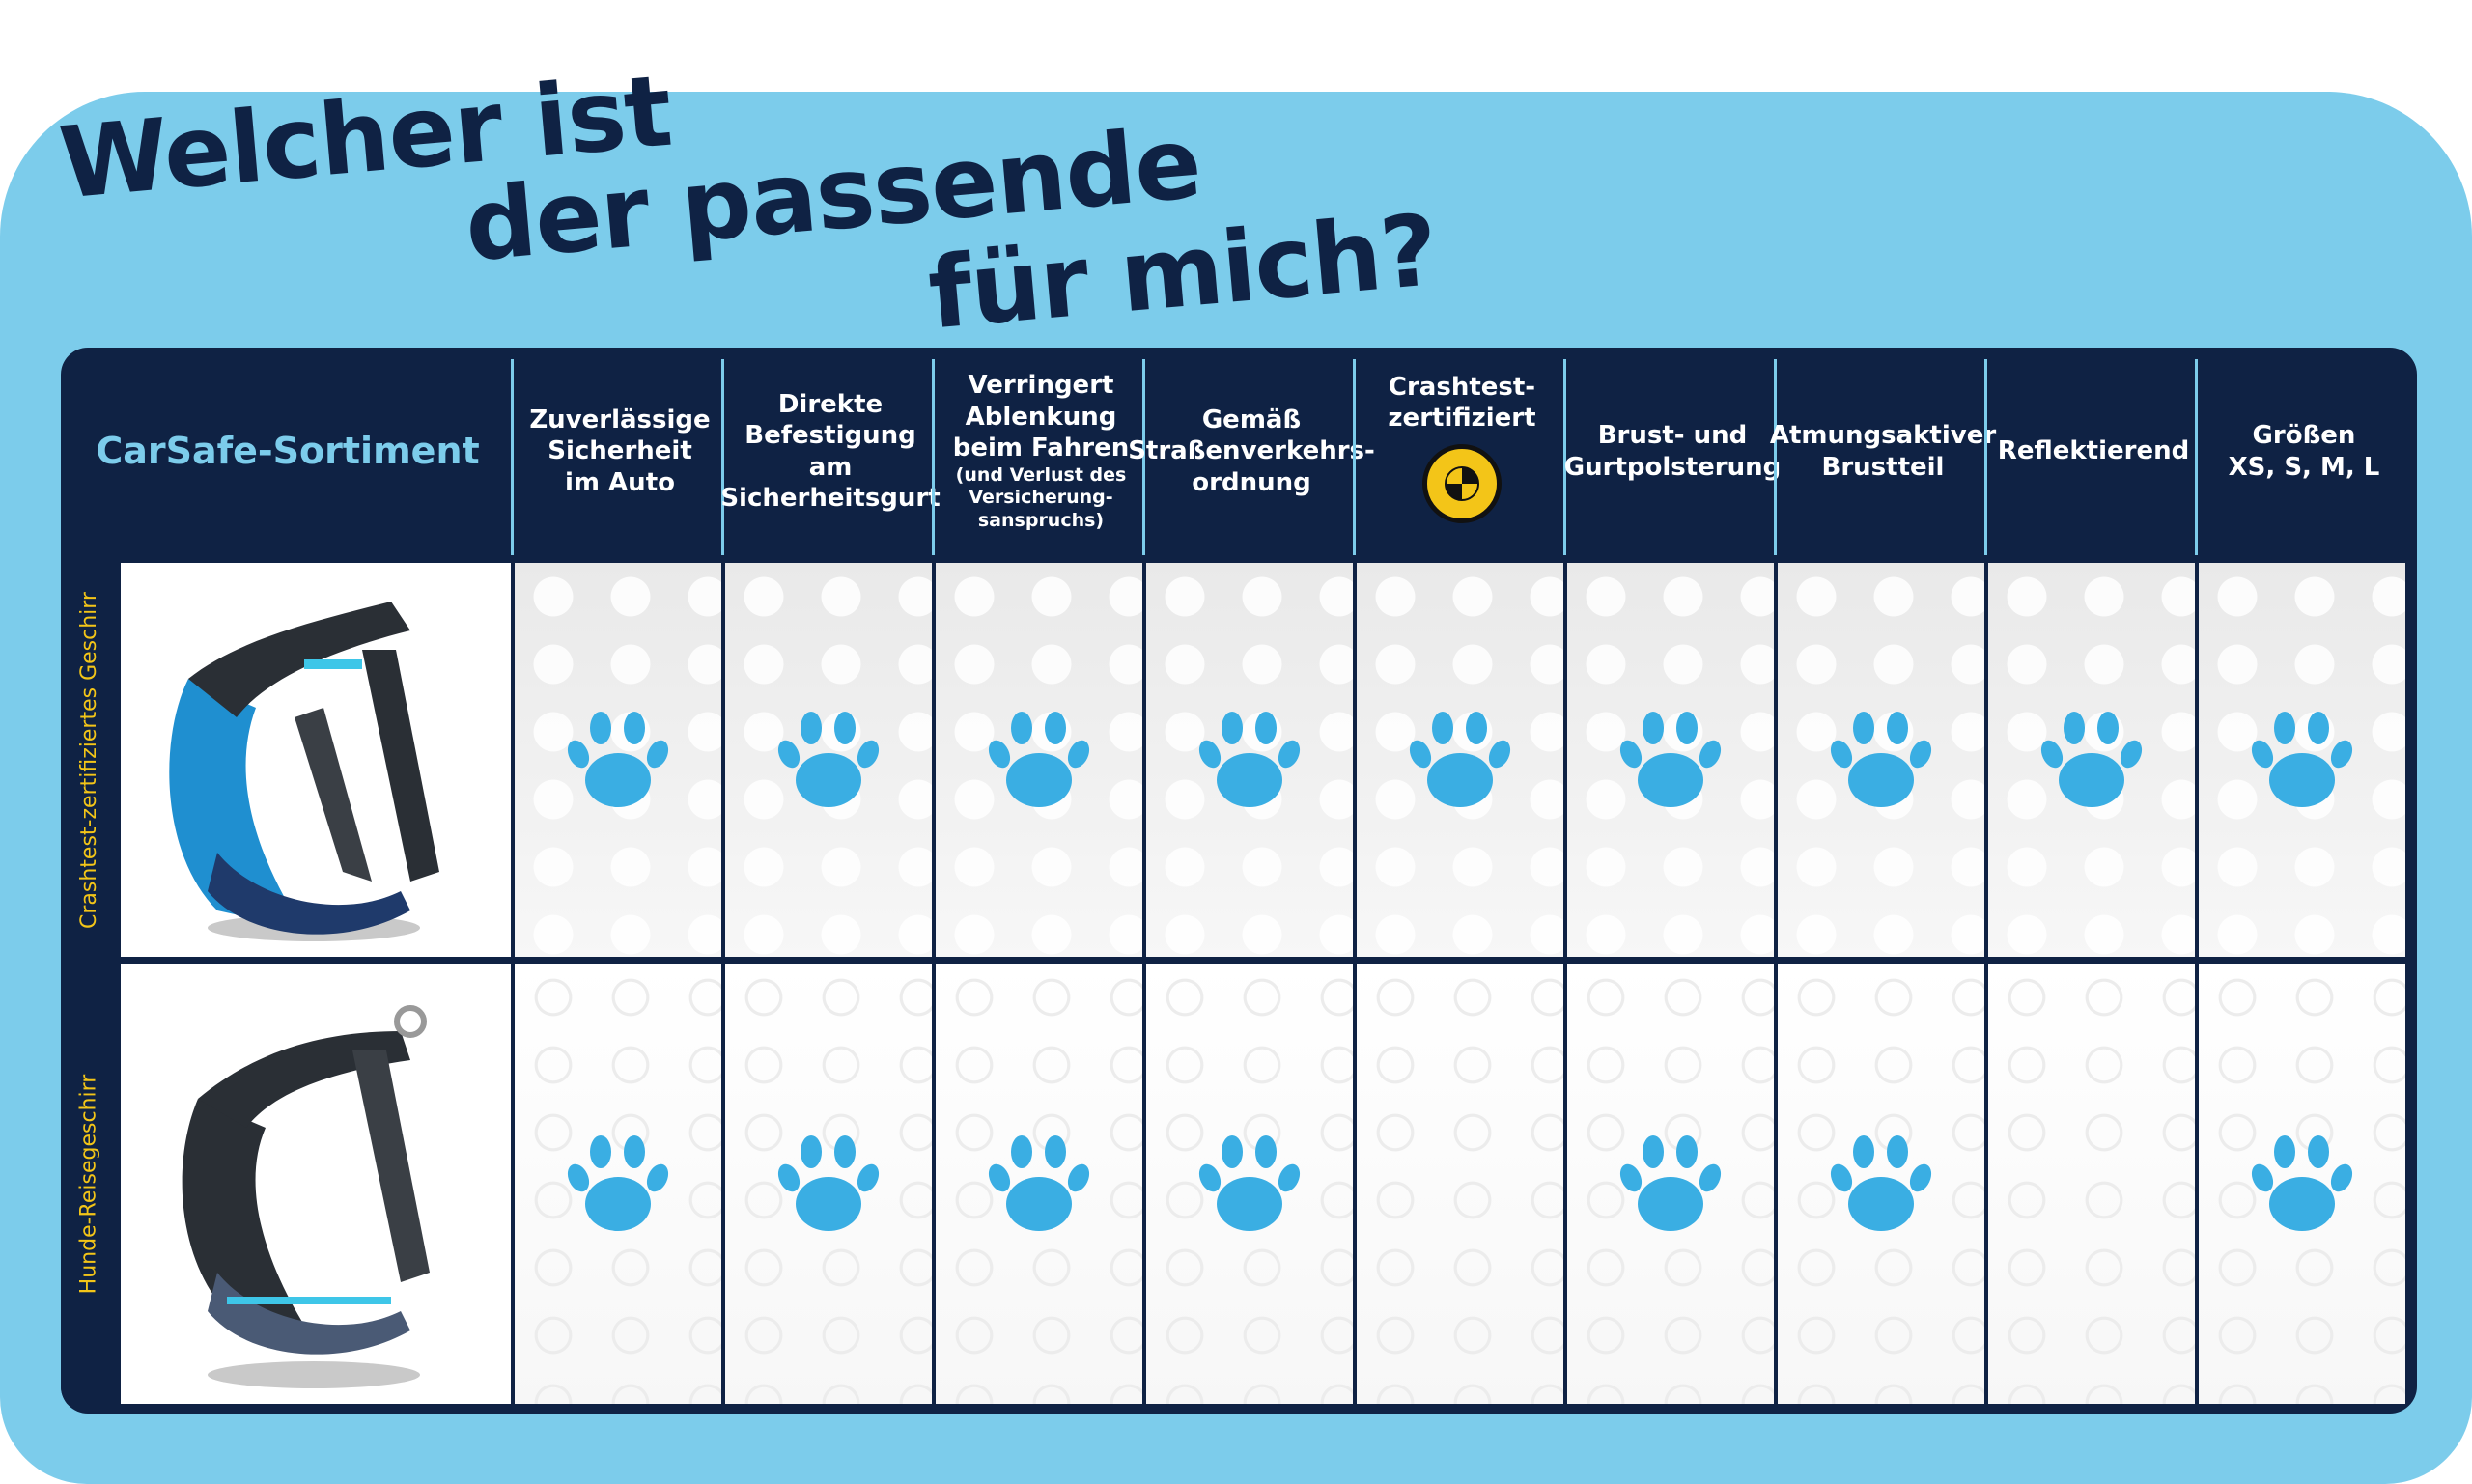 The height and width of the screenshot is (1484, 2472). Describe the element at coordinates (620, 482) in the screenshot. I see `column-header-line: im Auto` at that location.